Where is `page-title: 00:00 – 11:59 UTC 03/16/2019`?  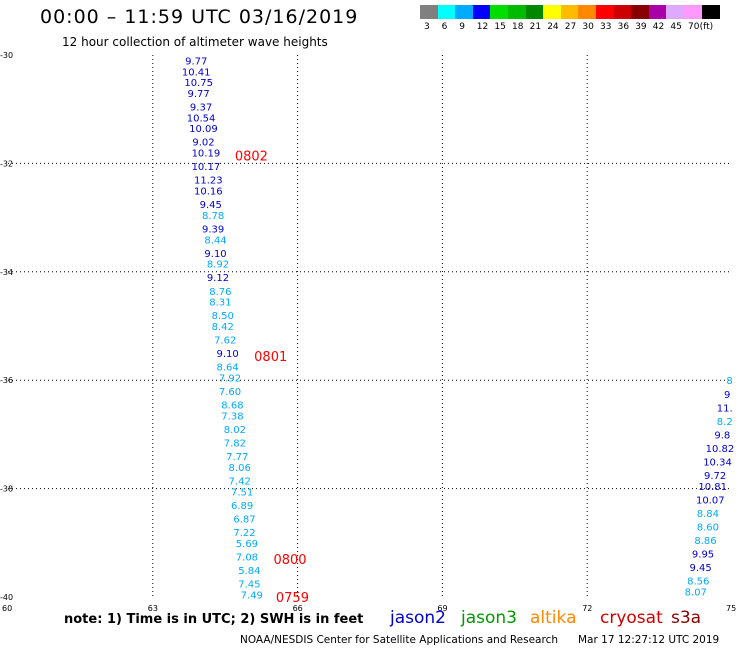 page-title: 00:00 – 11:59 UTC 03/16/2019 is located at coordinates (199, 17).